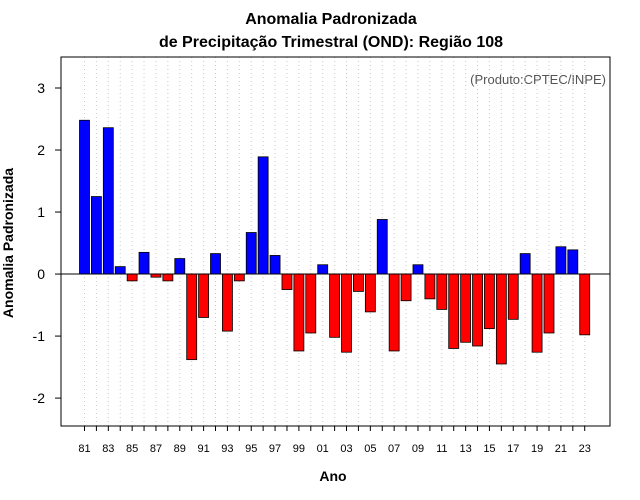  I want to click on x-tick-label: 95, so click(251, 449).